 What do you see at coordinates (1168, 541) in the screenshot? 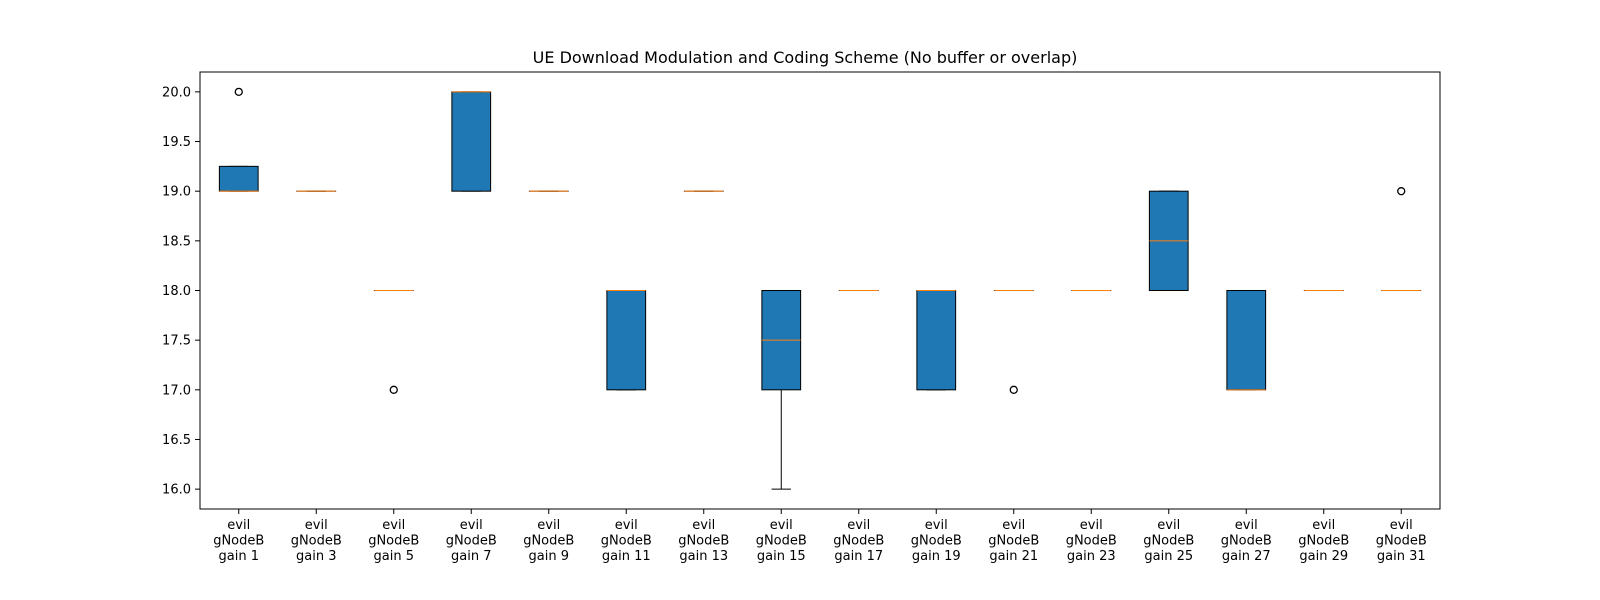
I see `x-tick-label: evil gNodeB gain 25` at bounding box center [1168, 541].